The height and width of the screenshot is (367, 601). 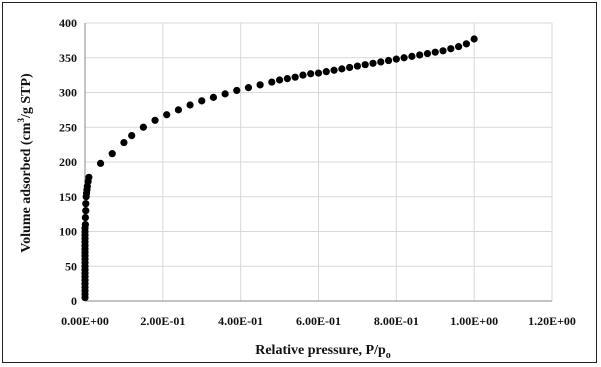 I want to click on y-tick-label: 250, so click(x=68, y=127).